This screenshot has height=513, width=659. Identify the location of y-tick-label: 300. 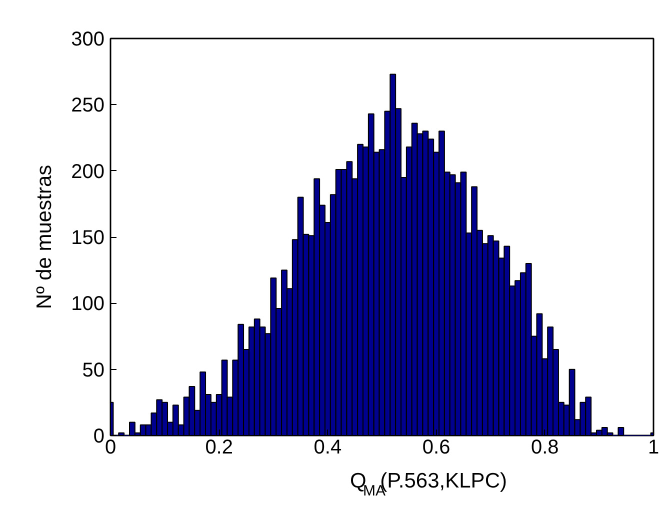
(88, 39).